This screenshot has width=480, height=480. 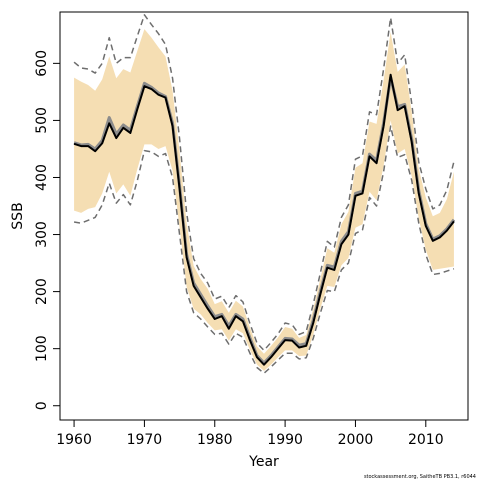 I want to click on x-tick-label: 1960, so click(x=74, y=440).